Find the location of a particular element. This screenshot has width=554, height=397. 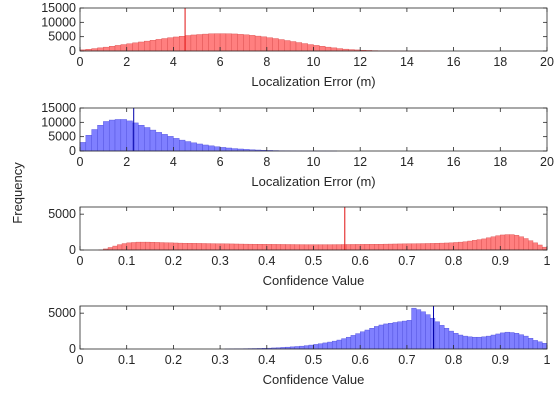

x-tick-label: 4 is located at coordinates (173, 162).